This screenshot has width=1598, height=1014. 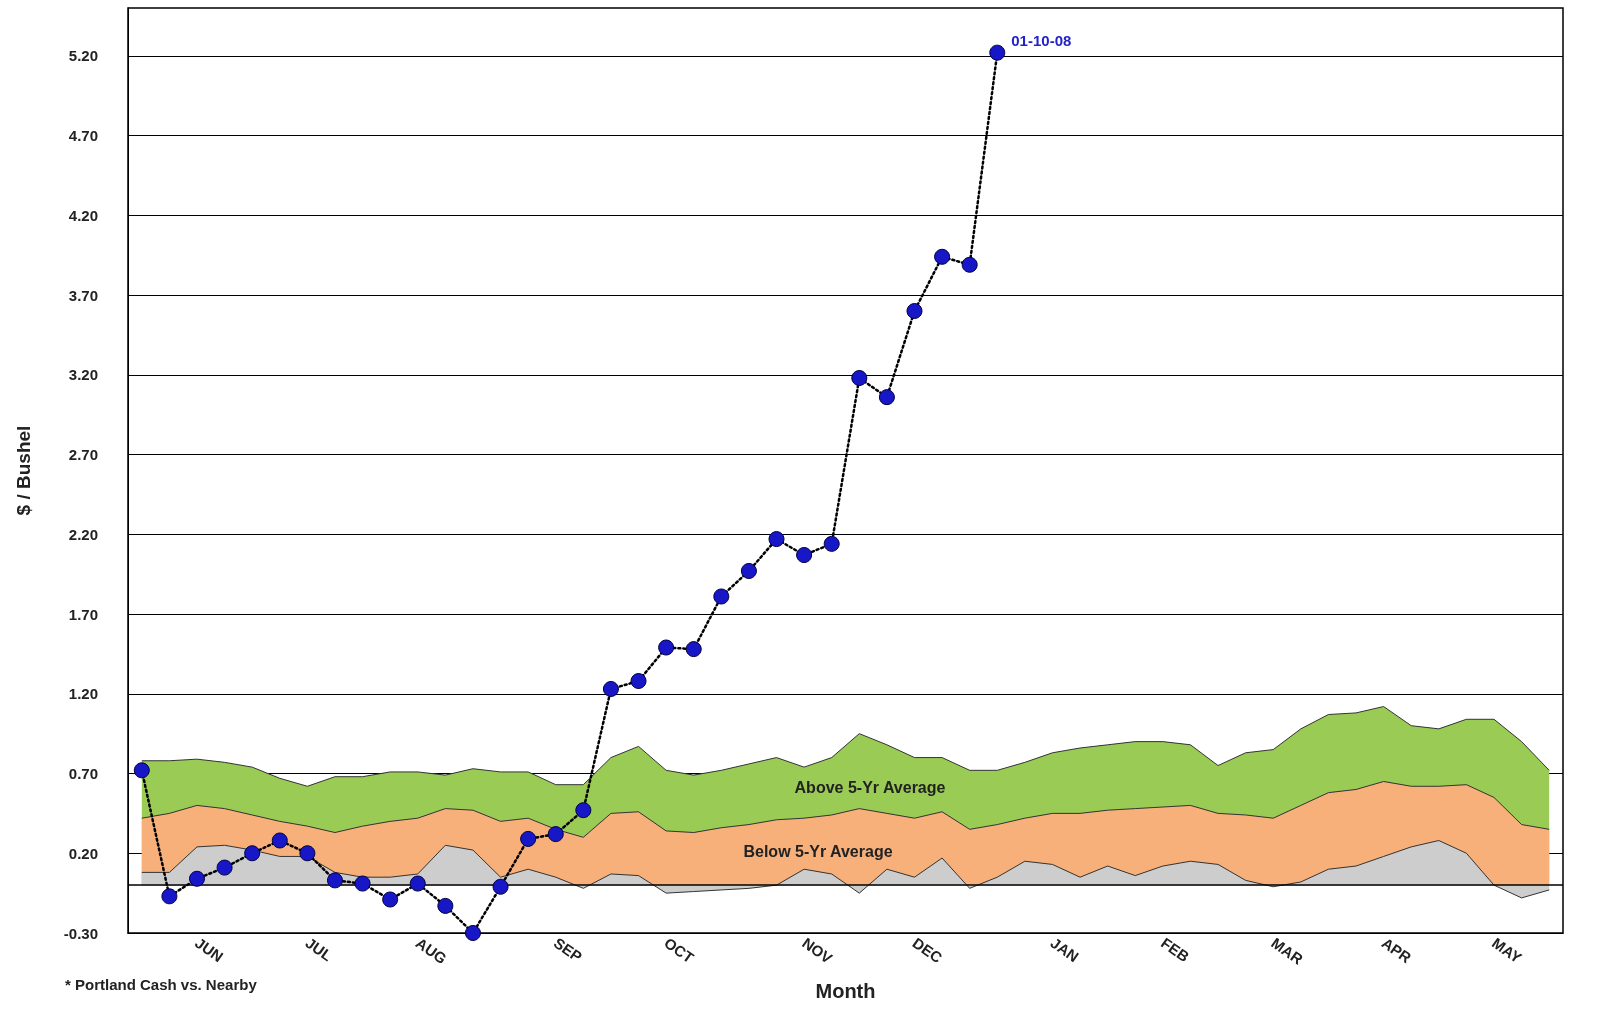 I want to click on annotation: Below 5-Yr Average, so click(x=818, y=851).